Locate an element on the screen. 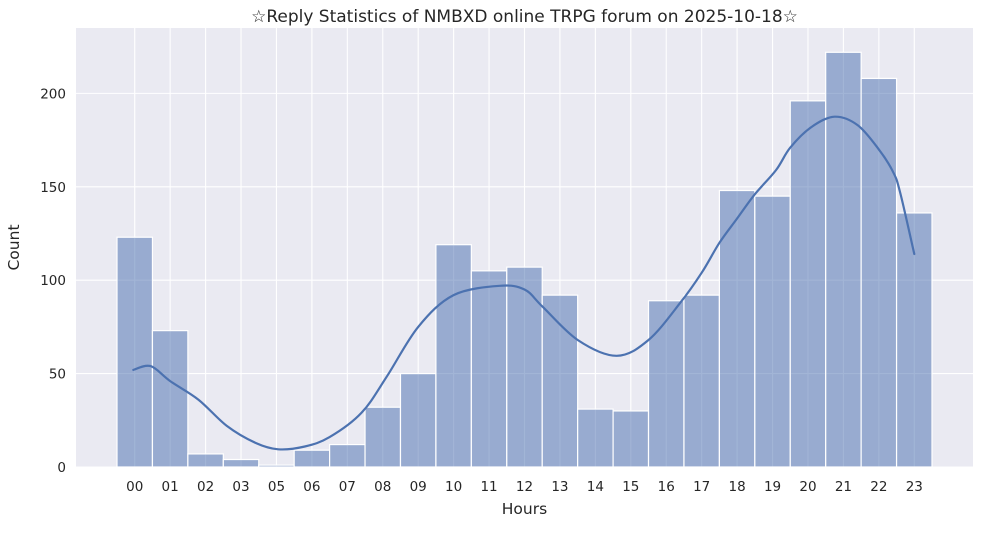 This screenshot has width=984, height=533. y-tick-labels: 0 50 100 150 200 is located at coordinates (53, 281).